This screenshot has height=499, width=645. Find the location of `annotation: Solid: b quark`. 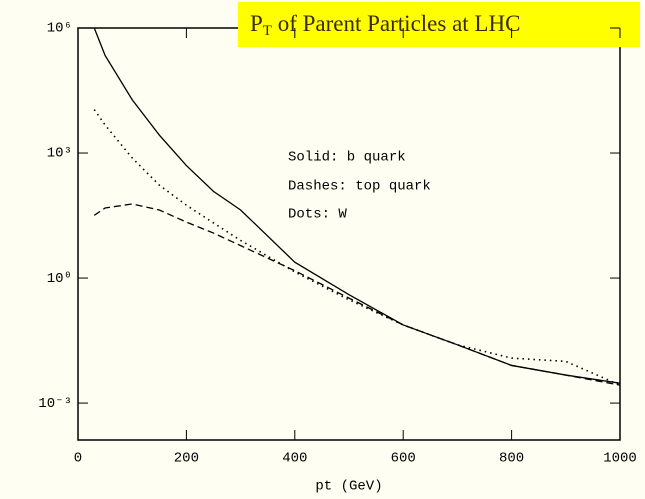

annotation: Solid: b quark is located at coordinates (347, 158).